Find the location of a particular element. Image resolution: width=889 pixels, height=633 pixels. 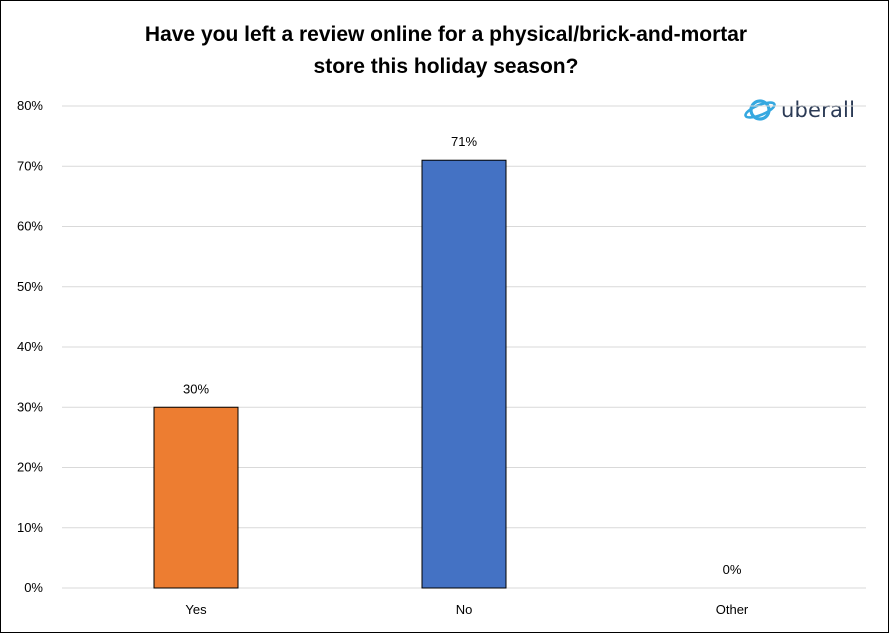

logo-text: uberall is located at coordinates (818, 110).